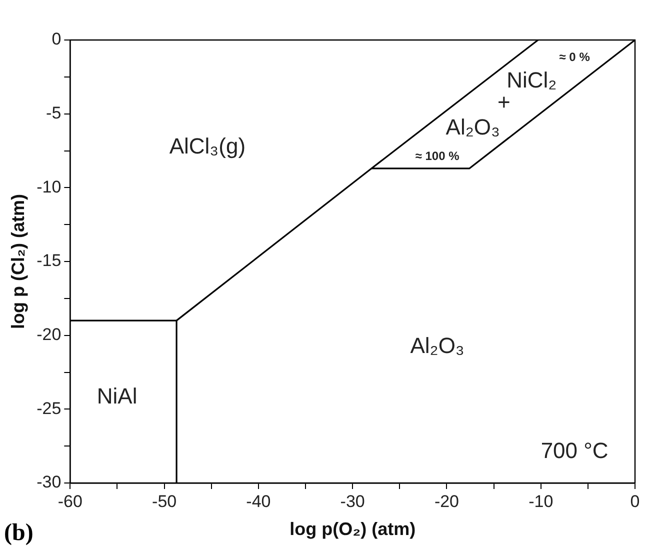  I want to click on x-tick-label: -50, so click(164, 501).